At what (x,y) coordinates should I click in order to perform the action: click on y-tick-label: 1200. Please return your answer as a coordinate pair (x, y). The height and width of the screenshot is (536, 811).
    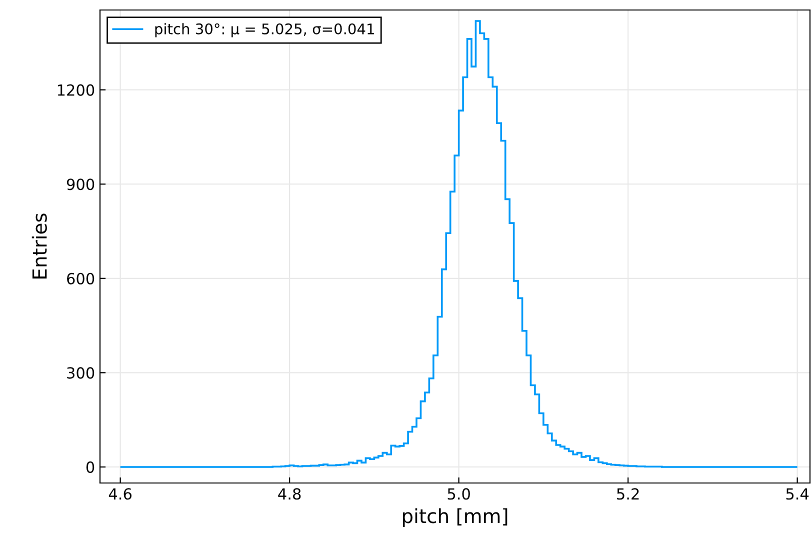
    Looking at the image, I should click on (76, 90).